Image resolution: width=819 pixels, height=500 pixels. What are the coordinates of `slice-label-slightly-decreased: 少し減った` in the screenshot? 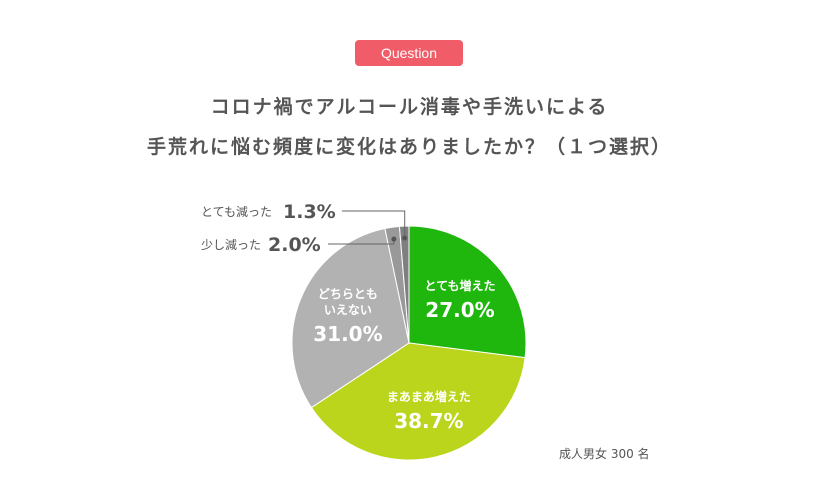 It's located at (231, 244).